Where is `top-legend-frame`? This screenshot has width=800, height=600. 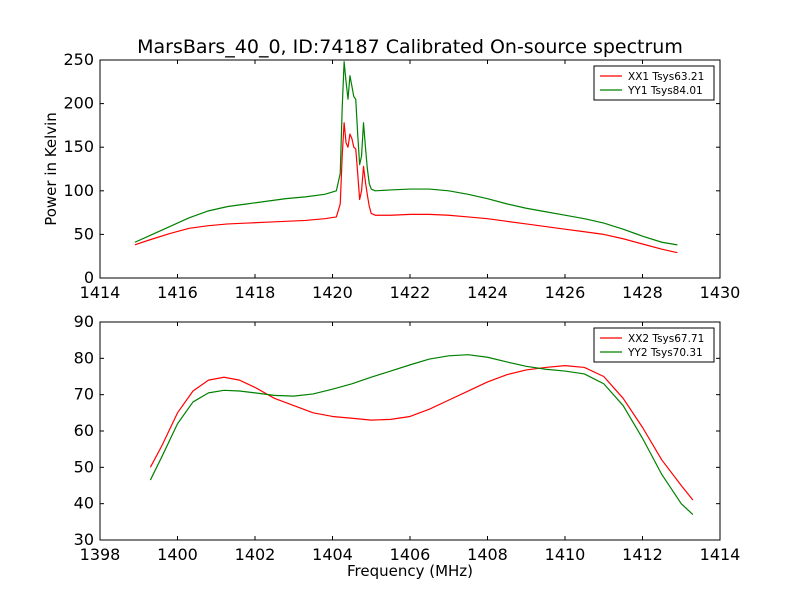 top-legend-frame is located at coordinates (654, 83).